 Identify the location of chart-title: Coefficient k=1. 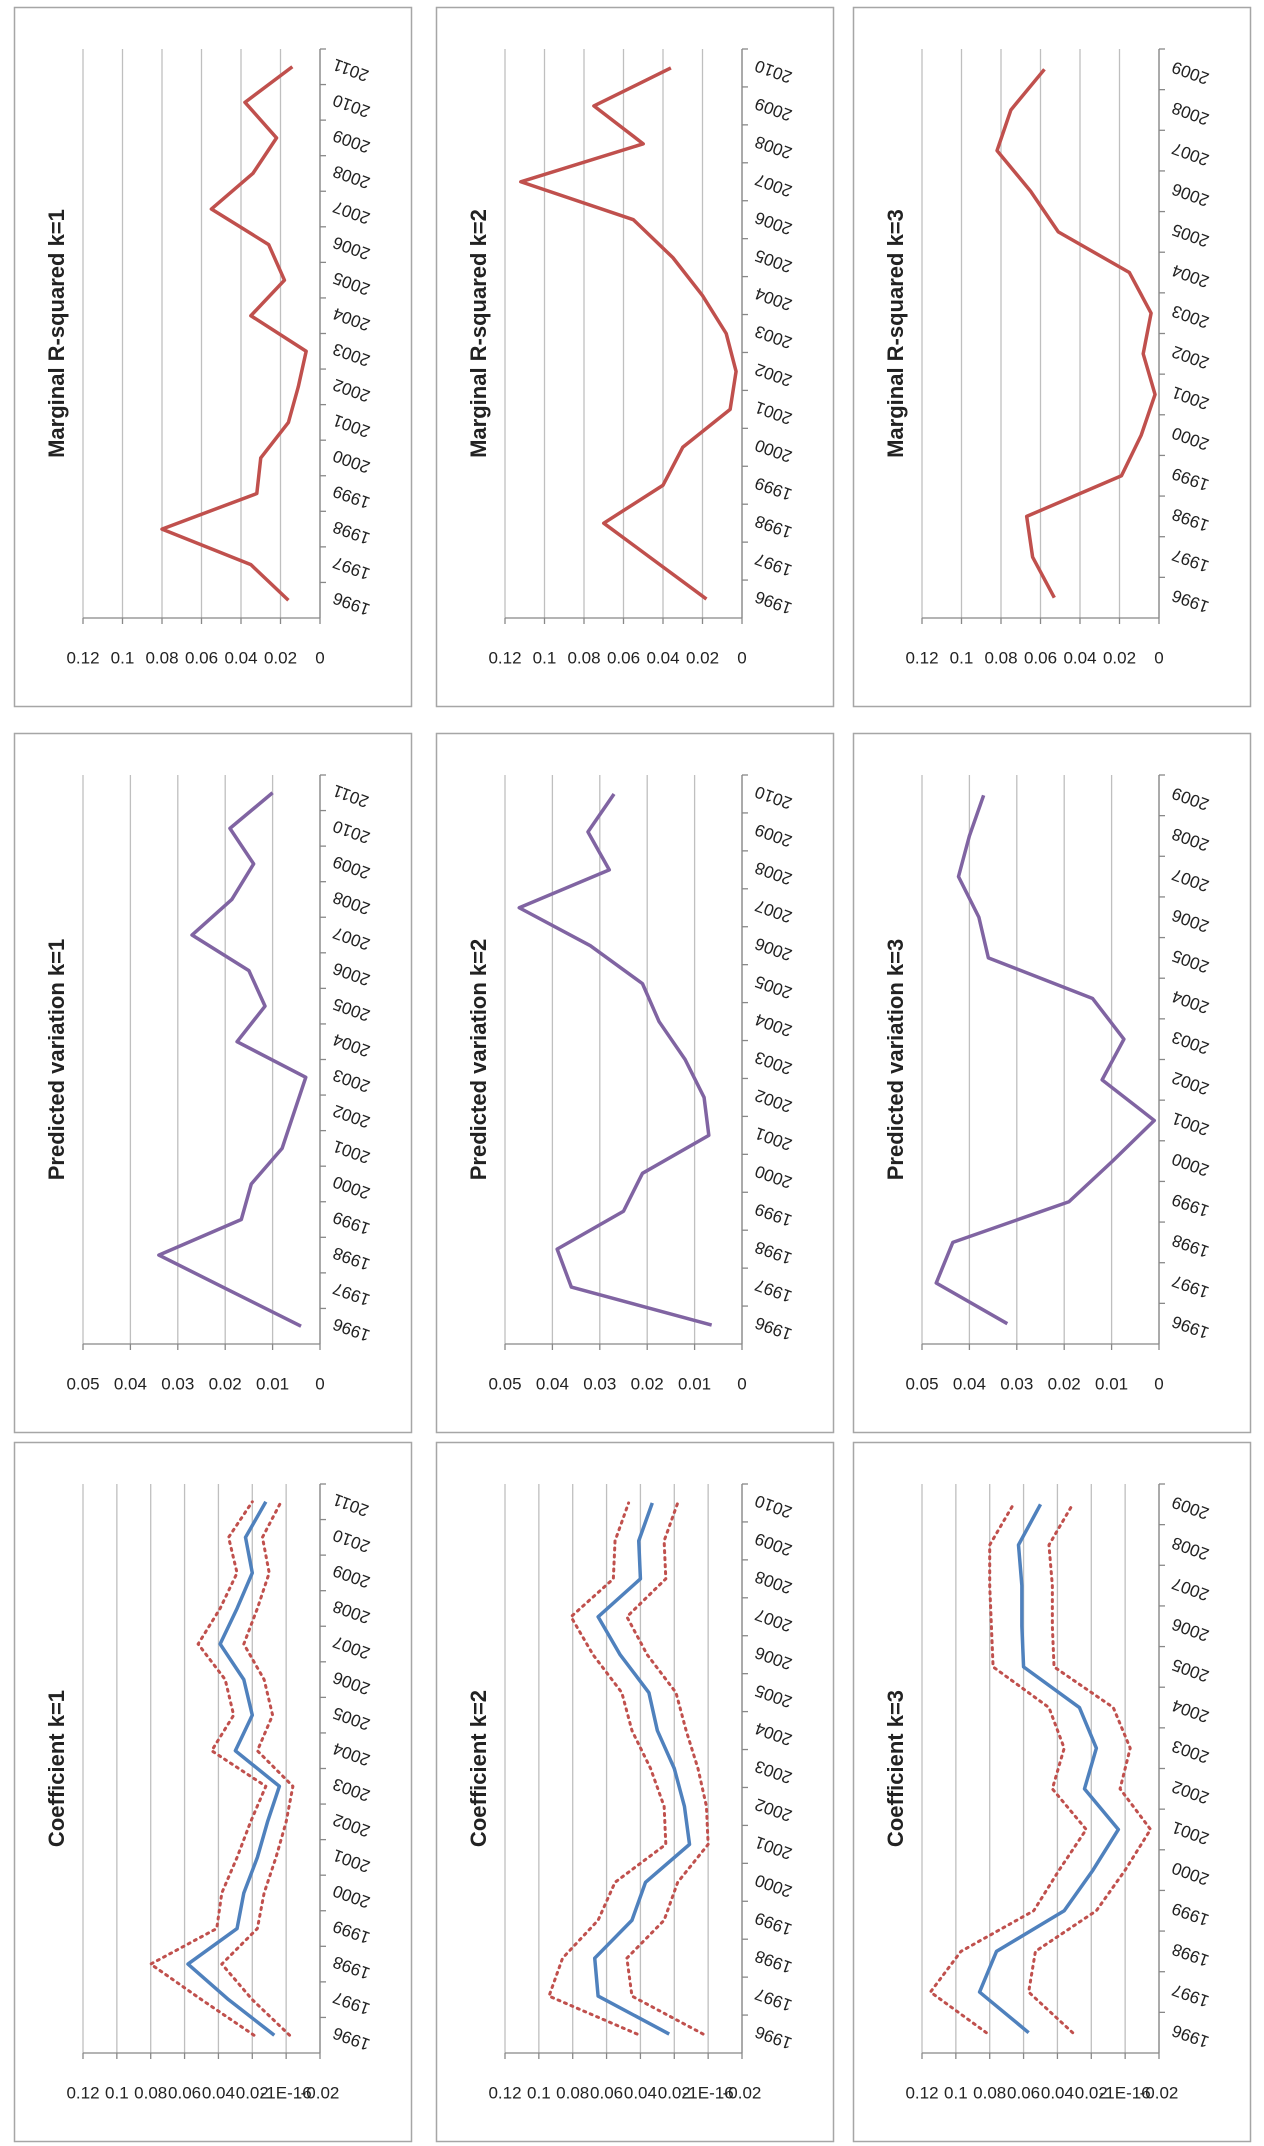
(56, 1768).